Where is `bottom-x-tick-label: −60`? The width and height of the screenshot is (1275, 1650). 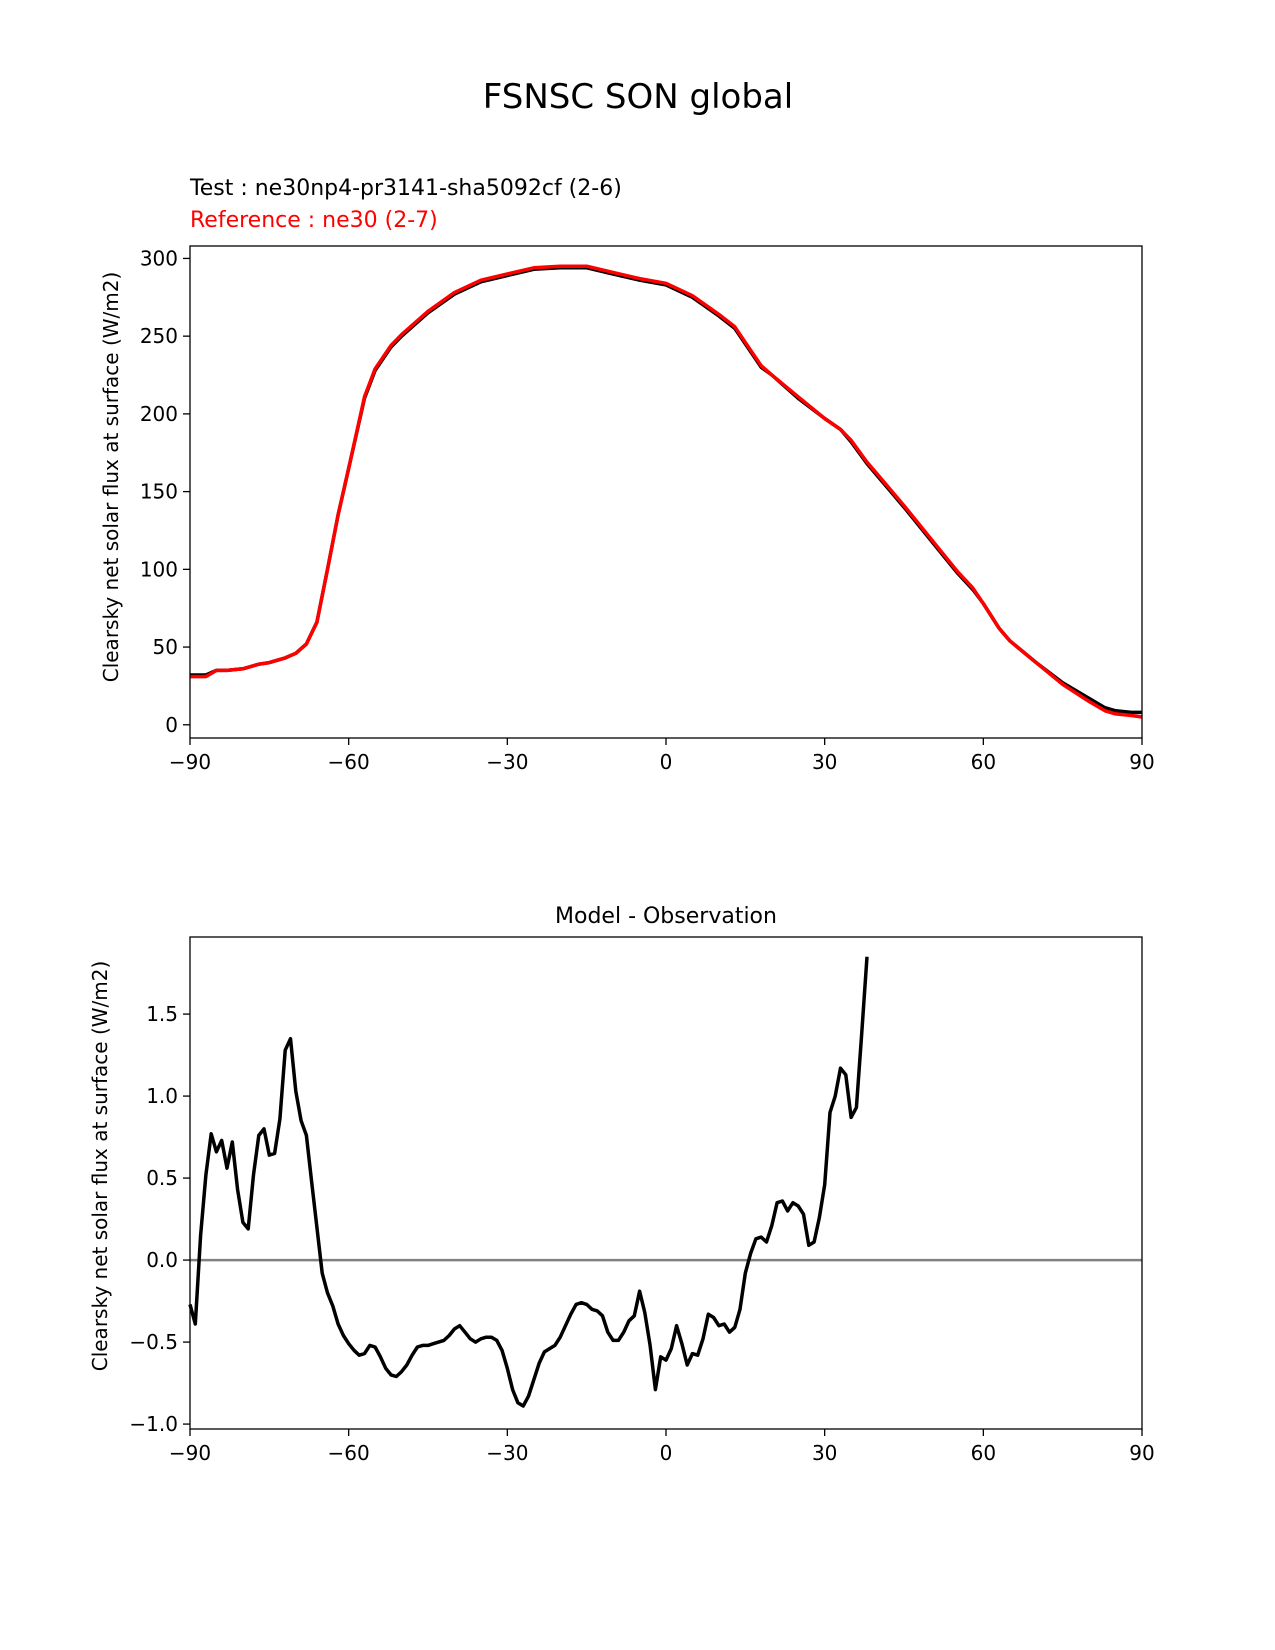 bottom-x-tick-label: −60 is located at coordinates (349, 1453).